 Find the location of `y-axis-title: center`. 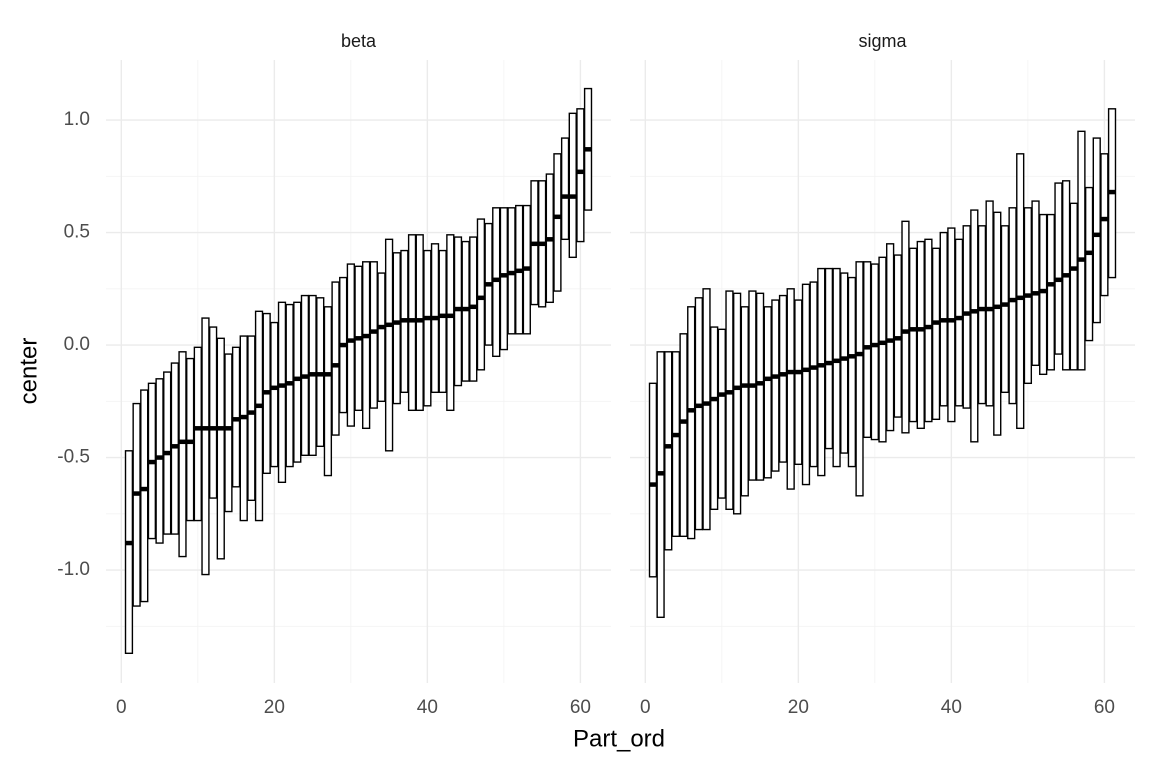

y-axis-title: center is located at coordinates (28, 371).